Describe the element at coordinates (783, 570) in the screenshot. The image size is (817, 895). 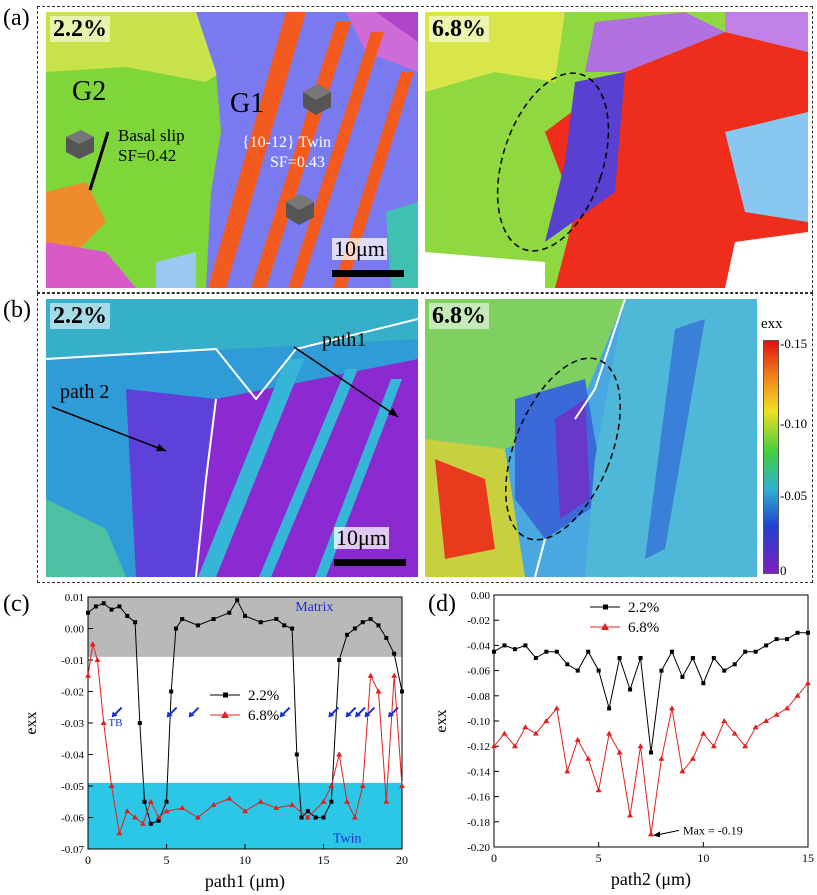
I see `colorbar-tick-4: 0` at that location.